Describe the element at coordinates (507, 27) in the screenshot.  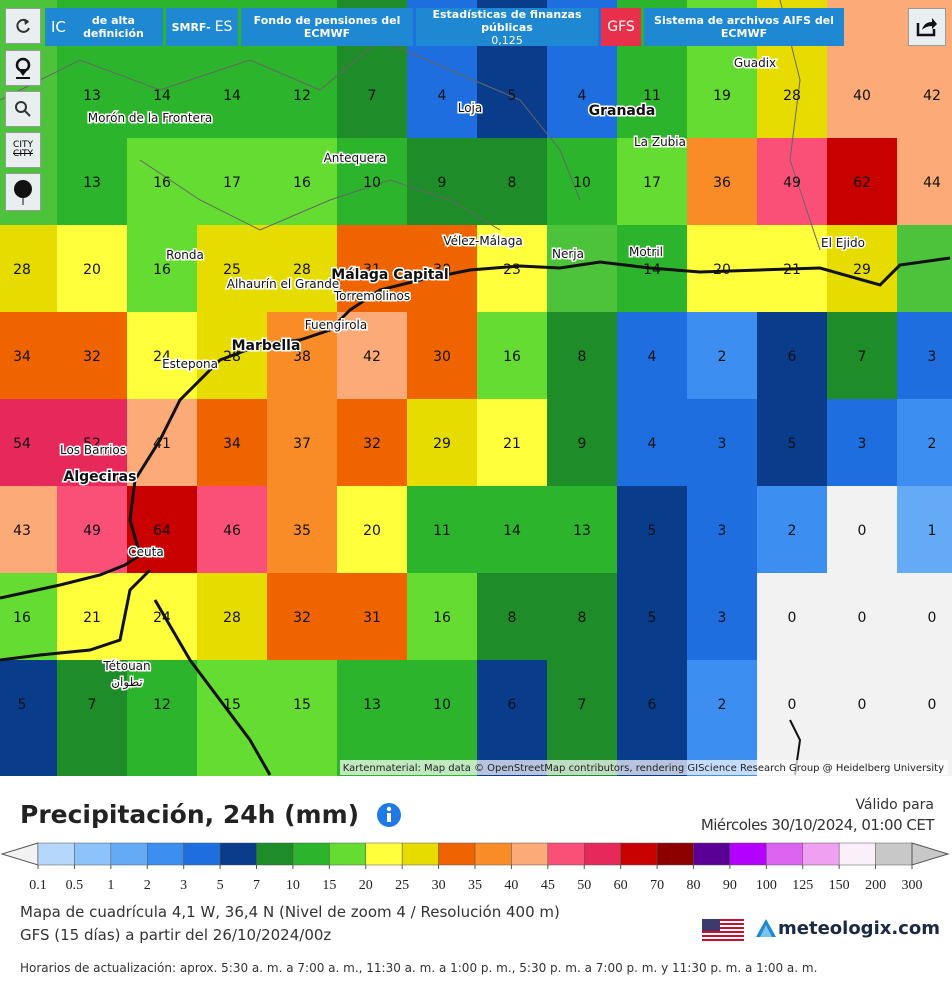
I see `tab-stats: Estadísticas de finanzas públicas 0,125` at that location.